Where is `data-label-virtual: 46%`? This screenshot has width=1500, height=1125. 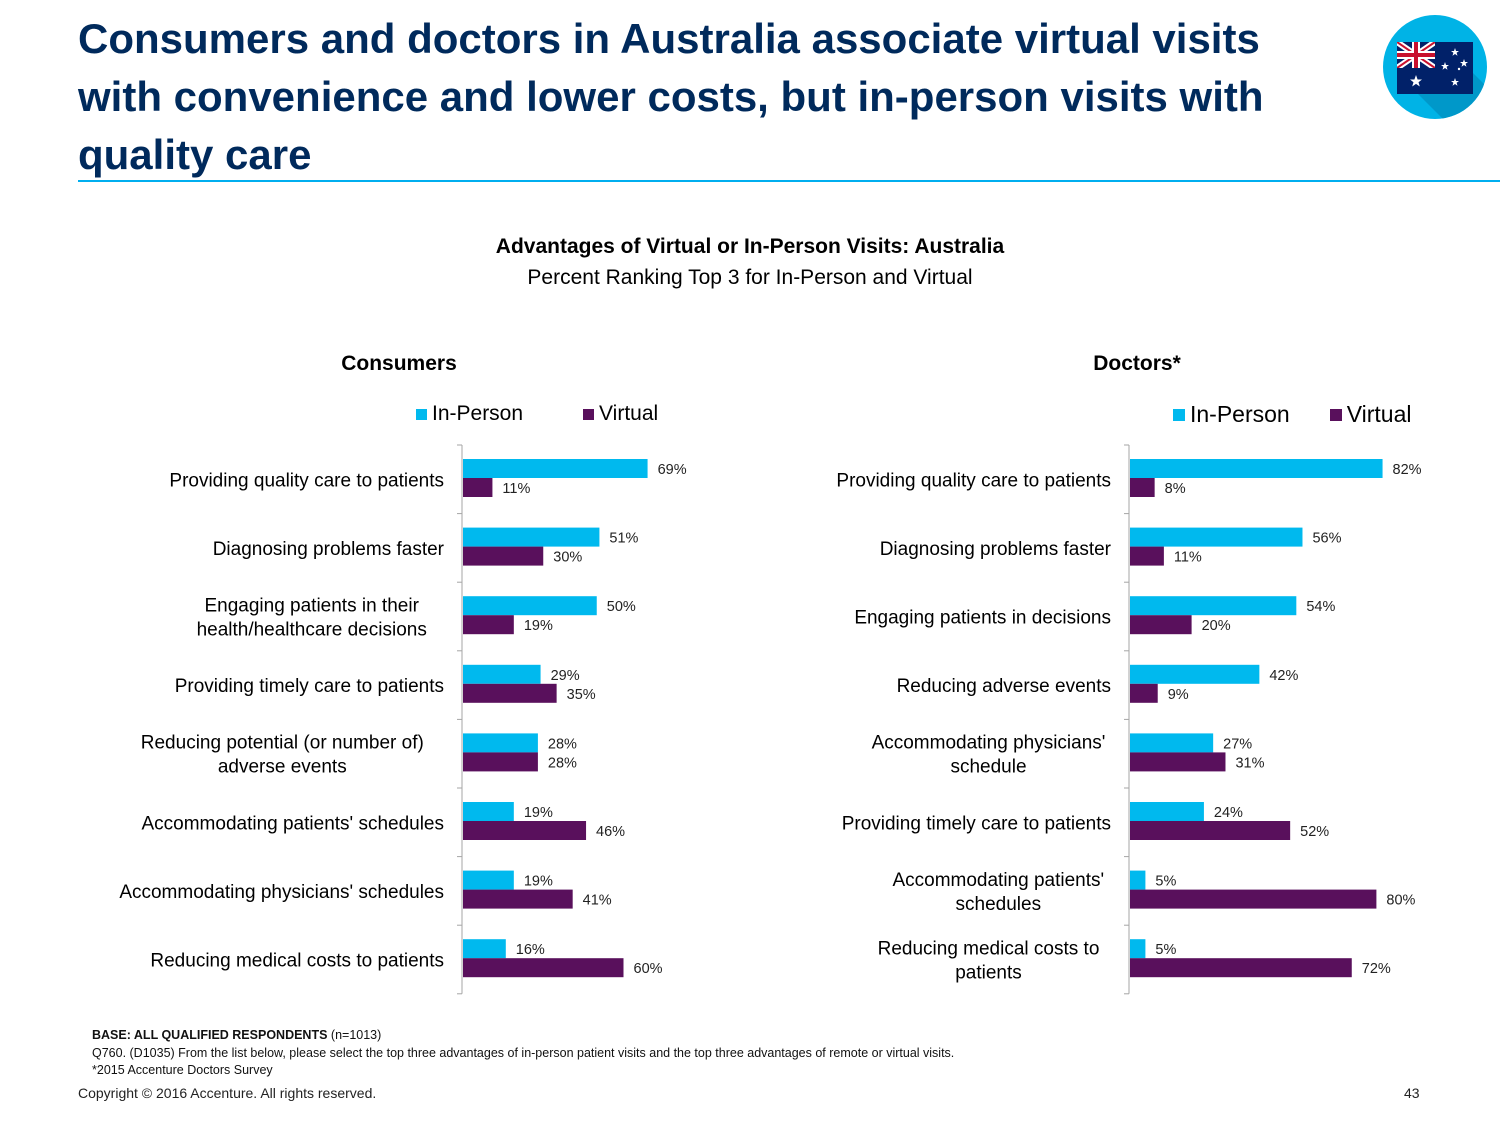
data-label-virtual: 46% is located at coordinates (610, 832).